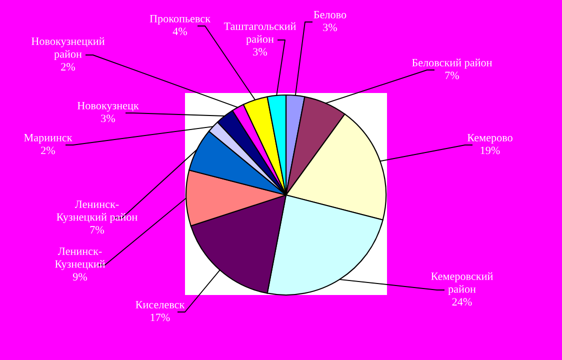  Describe the element at coordinates (330, 14) in the screenshot. I see `slice-label: Белово` at that location.